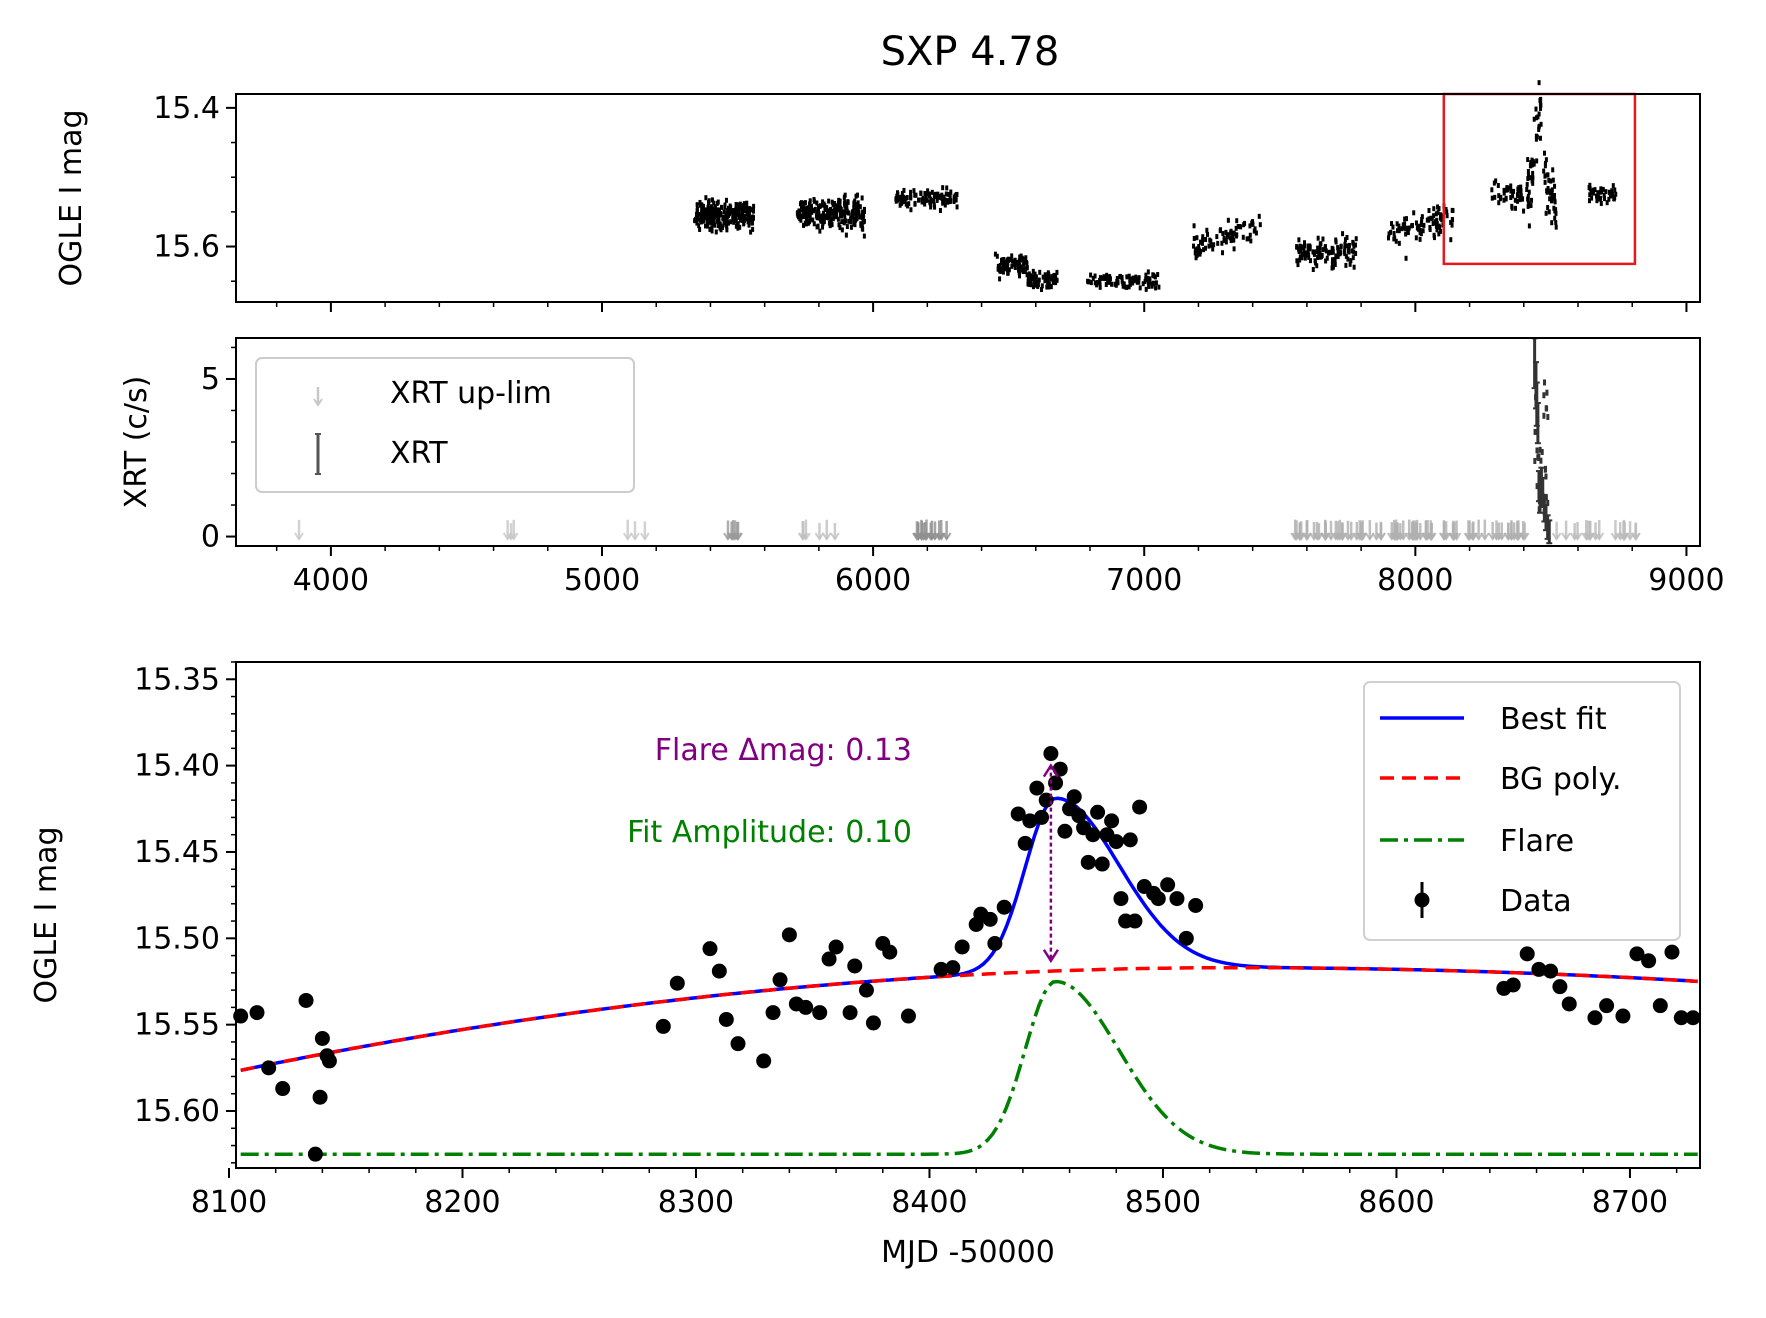 The height and width of the screenshot is (1318, 1766). What do you see at coordinates (1553, 719) in the screenshot?
I see `legend-label: Best fit` at bounding box center [1553, 719].